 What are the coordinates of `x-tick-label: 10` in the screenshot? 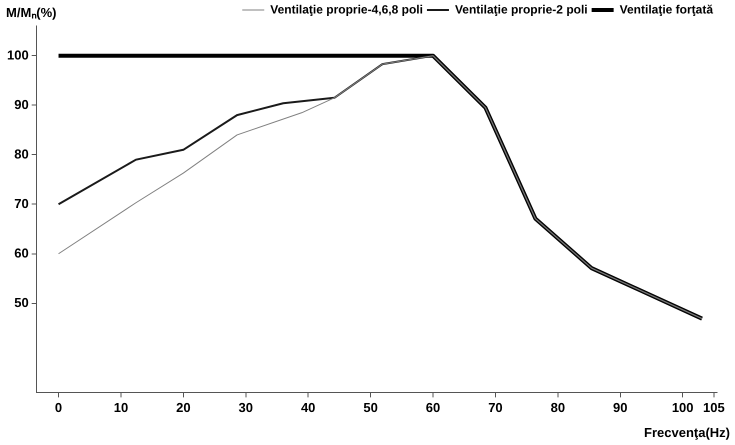 It's located at (121, 407).